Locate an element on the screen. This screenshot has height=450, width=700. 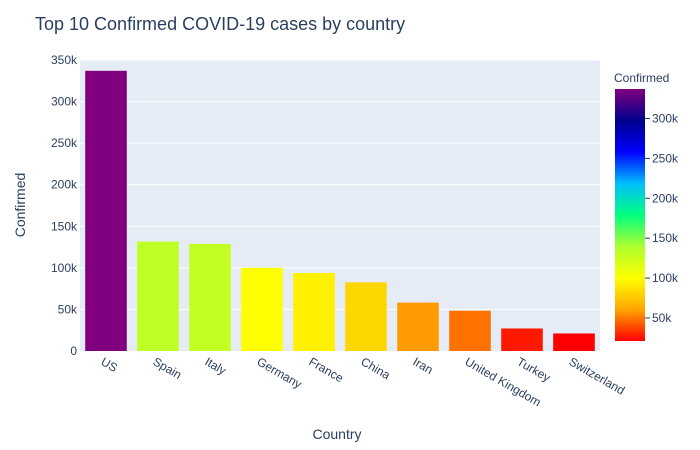
colorbar-tick-label: 250k is located at coordinates (665, 158).